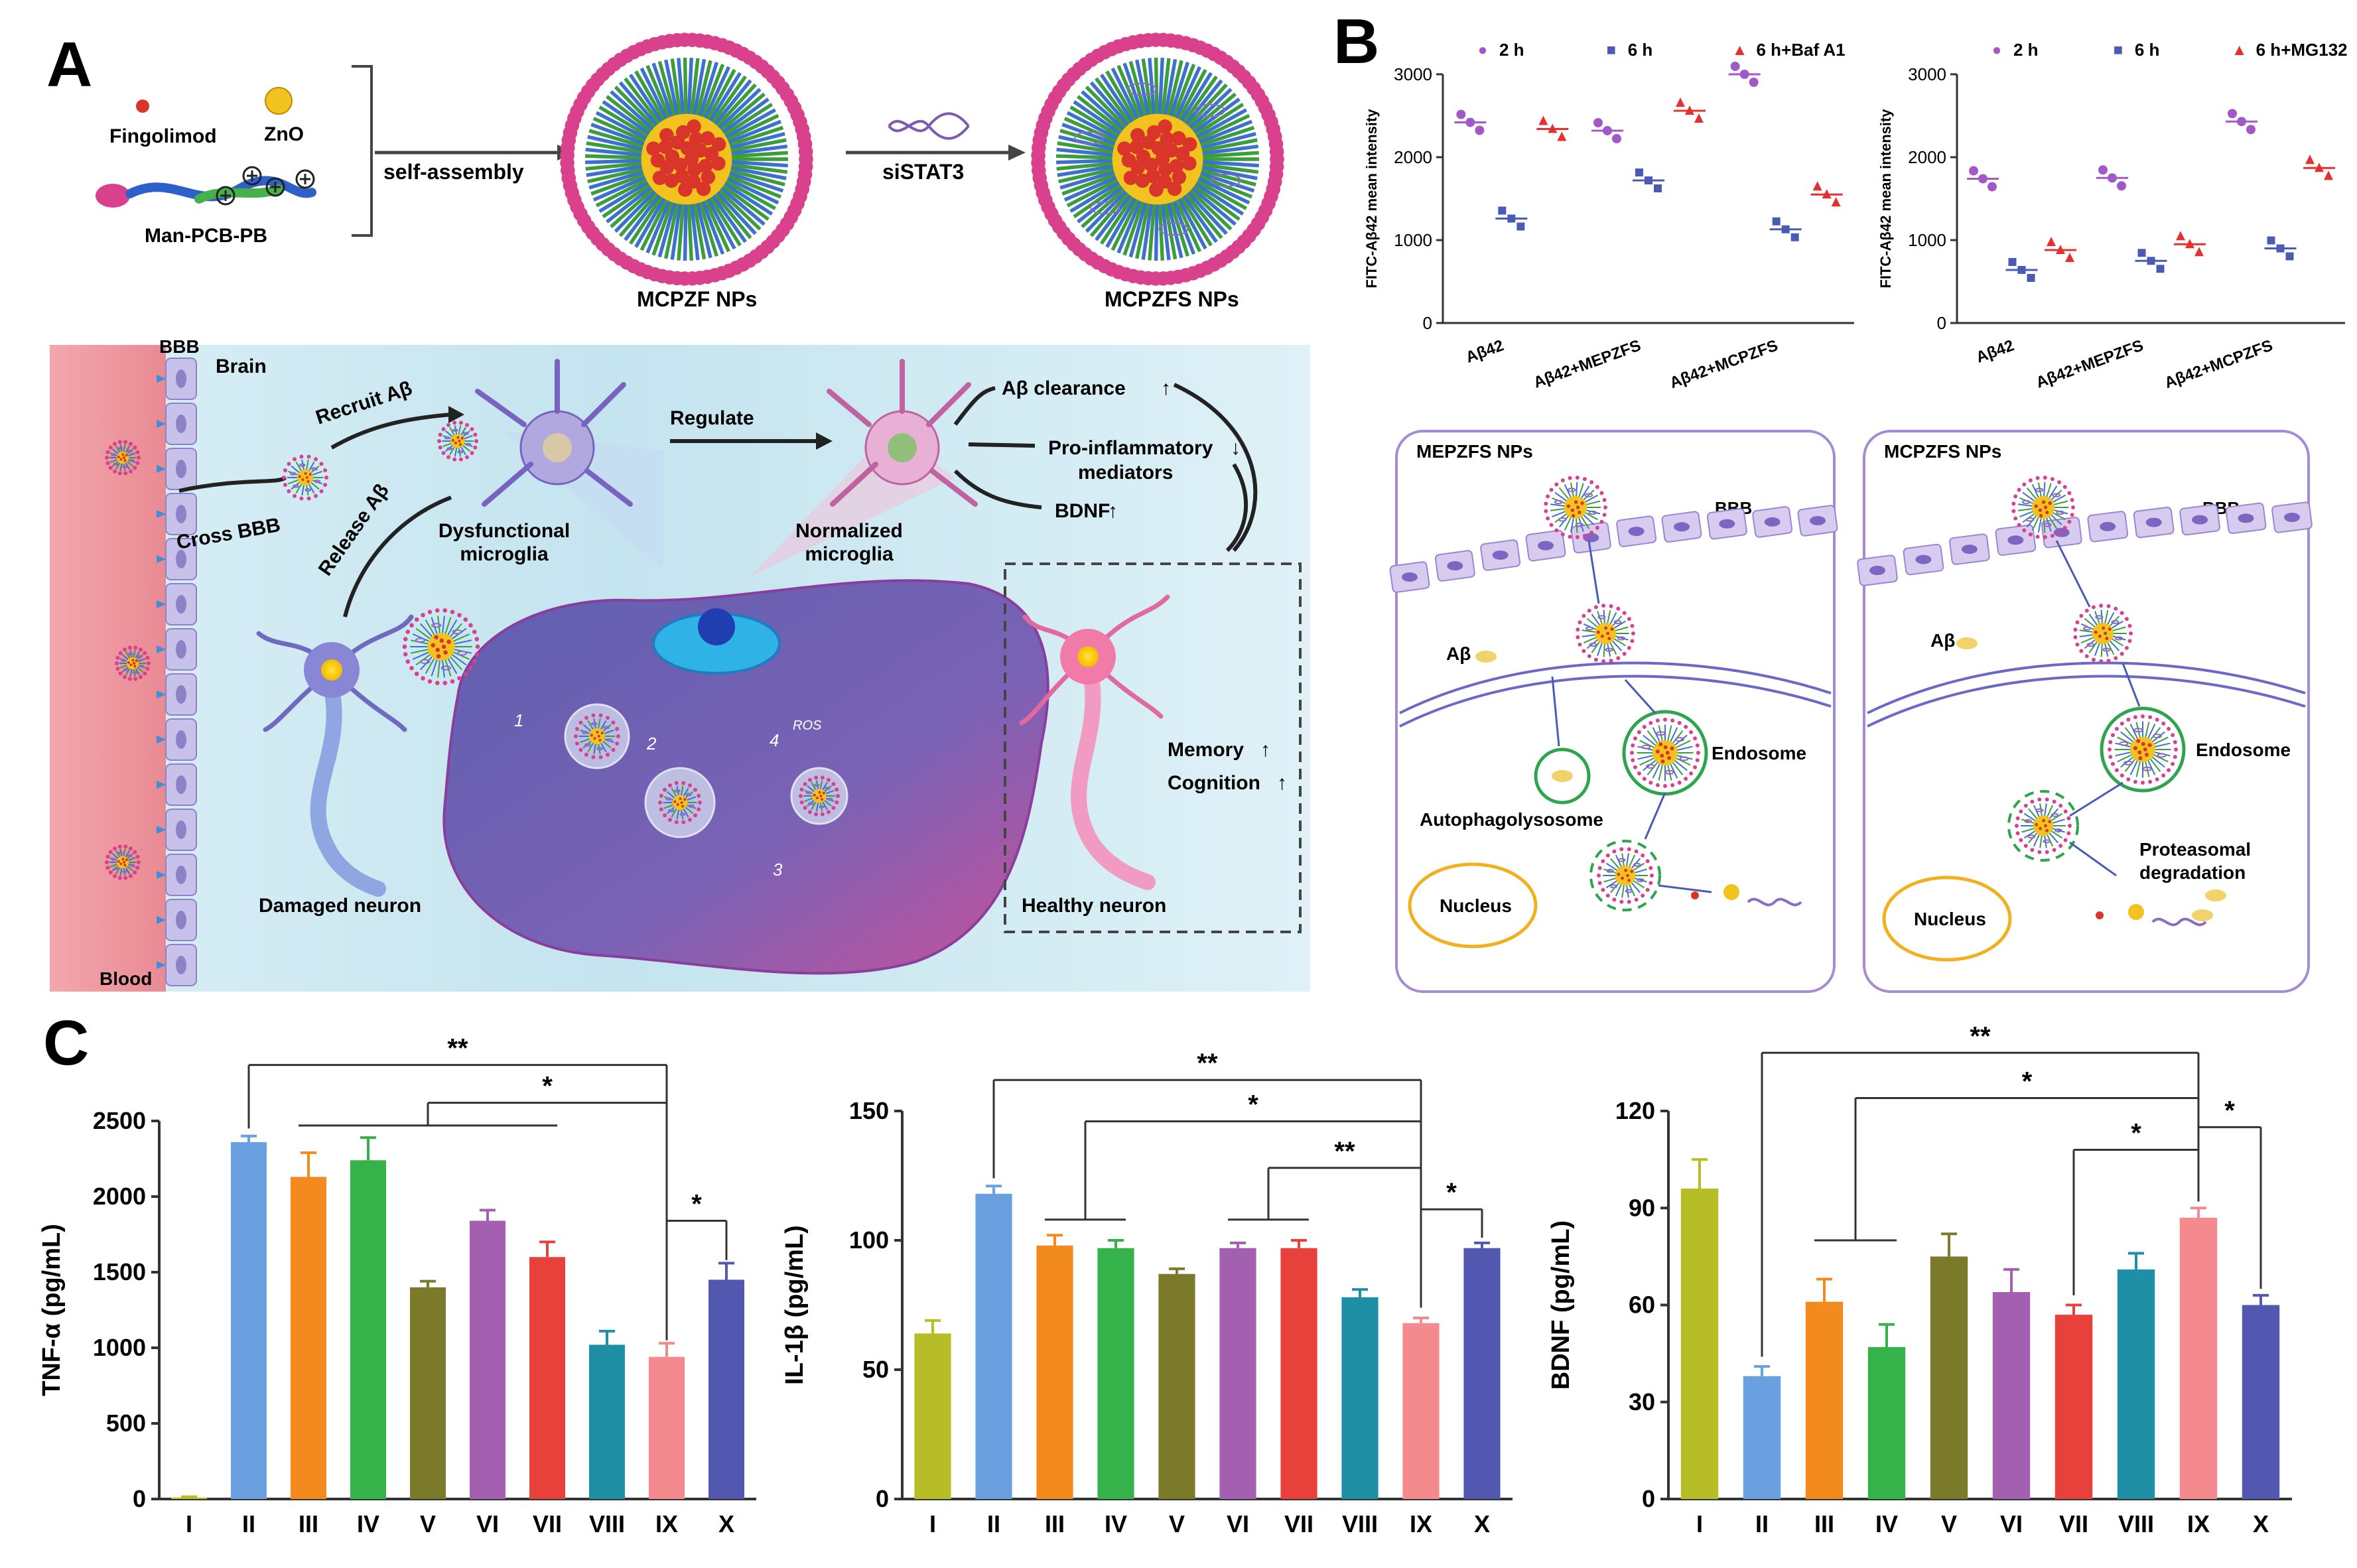 The height and width of the screenshot is (1568, 2357). Describe the element at coordinates (460, 445) in the screenshot. I see `scheme-np-4-drug` at that location.